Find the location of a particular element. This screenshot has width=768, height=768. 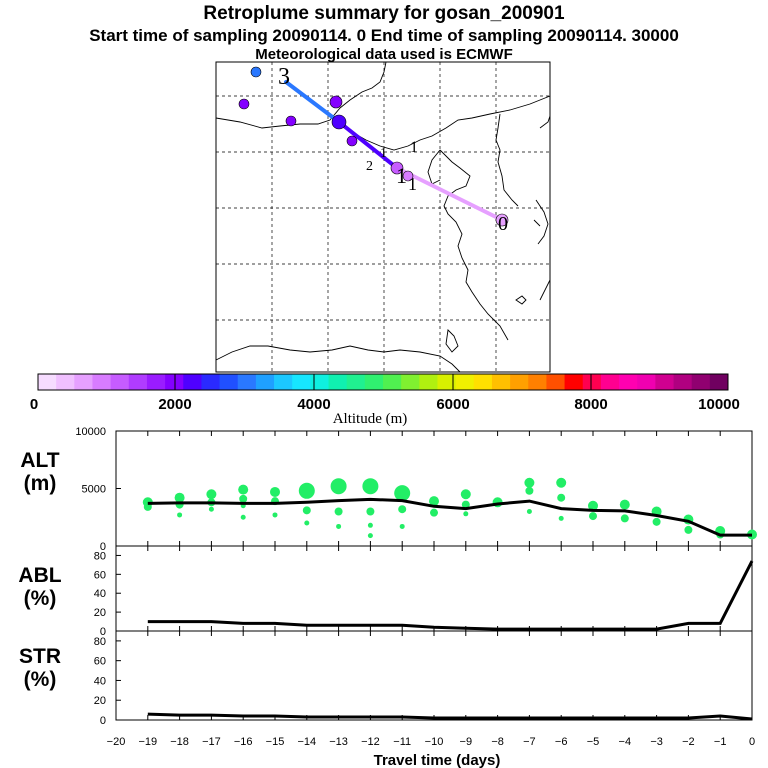

abl-panel-label: ABL (%) is located at coordinates (39, 587).